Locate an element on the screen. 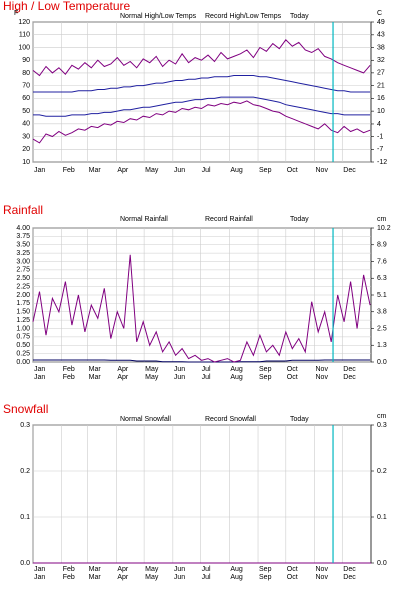 The height and width of the screenshot is (600, 400). chart-title: High / Low Temperature is located at coordinates (67, 6).